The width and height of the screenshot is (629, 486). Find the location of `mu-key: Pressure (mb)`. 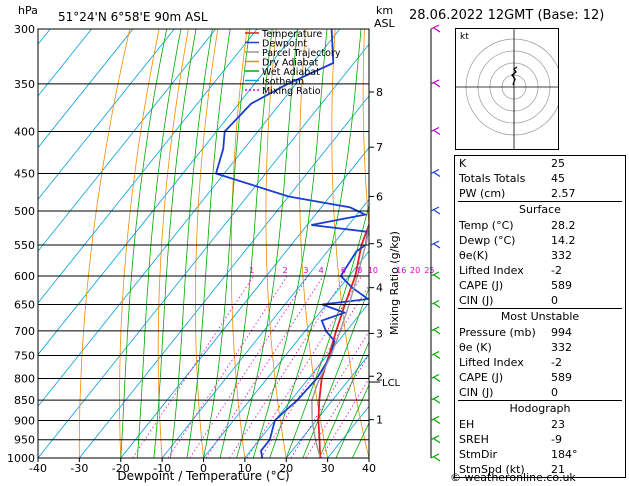

mu-key: Pressure (mb) is located at coordinates (497, 332).